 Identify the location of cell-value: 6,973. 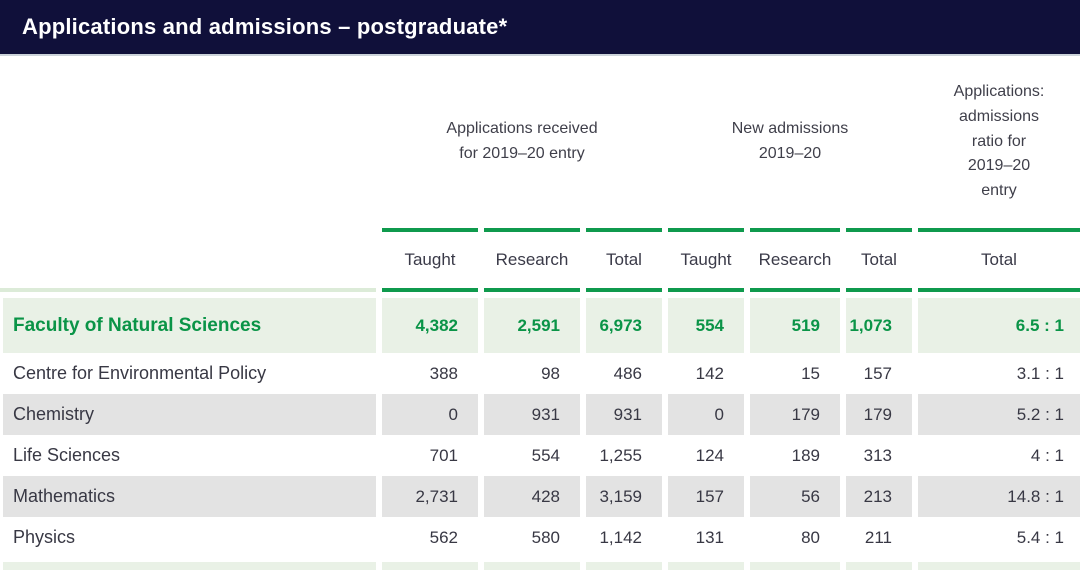
(624, 325).